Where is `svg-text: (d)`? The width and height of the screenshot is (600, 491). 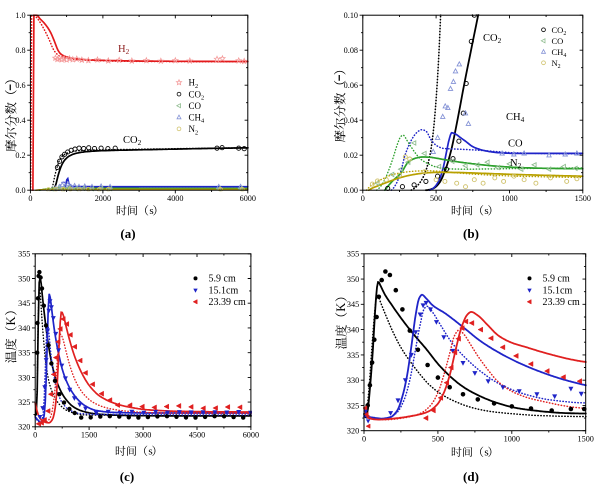 svg-text: (d) is located at coordinates (471, 476).